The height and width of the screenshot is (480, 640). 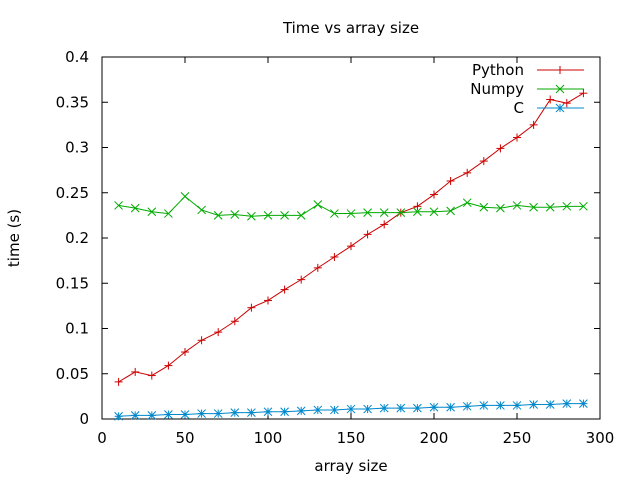 What do you see at coordinates (351, 206) in the screenshot?
I see `series-numpy` at bounding box center [351, 206].